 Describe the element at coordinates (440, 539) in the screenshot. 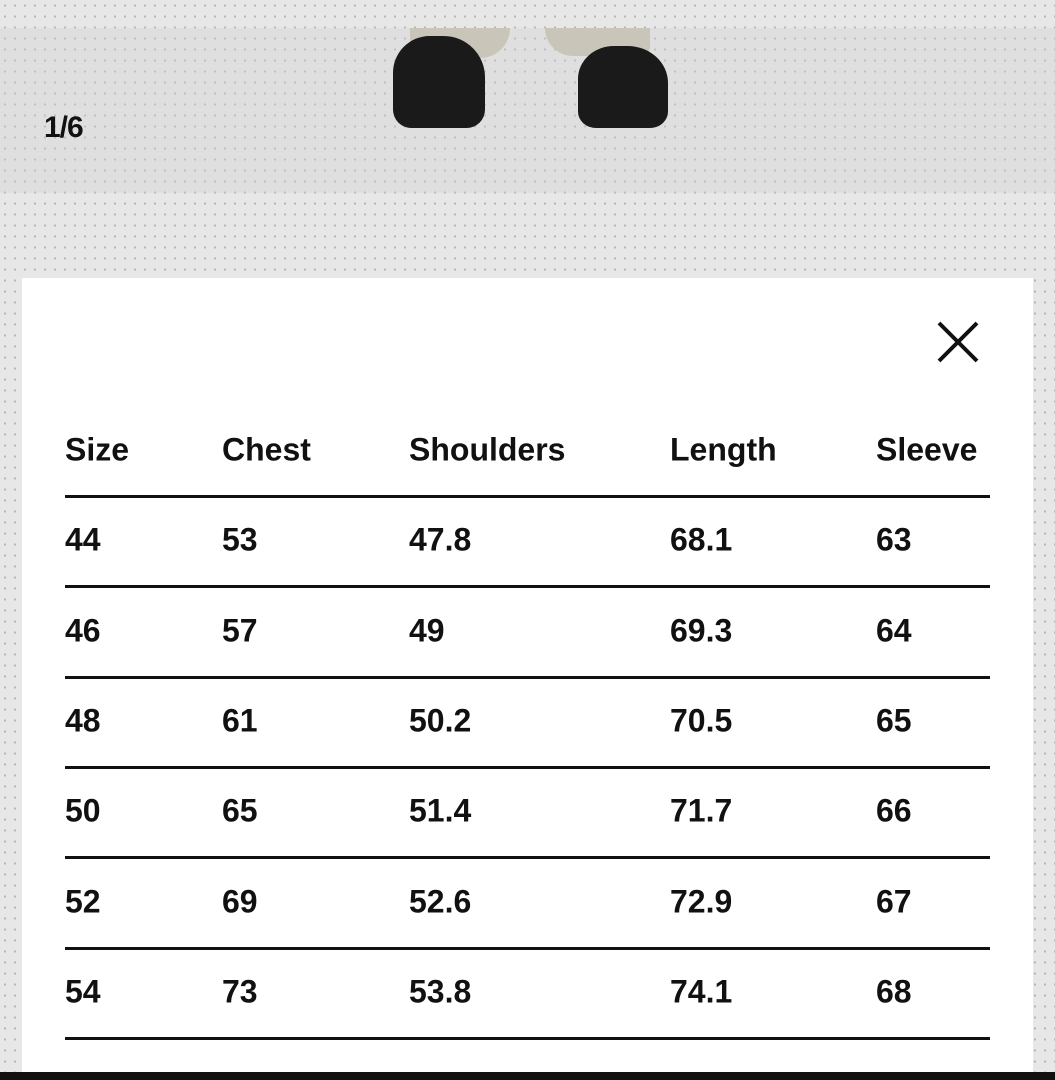

I see `table-cell: 47.8` at that location.